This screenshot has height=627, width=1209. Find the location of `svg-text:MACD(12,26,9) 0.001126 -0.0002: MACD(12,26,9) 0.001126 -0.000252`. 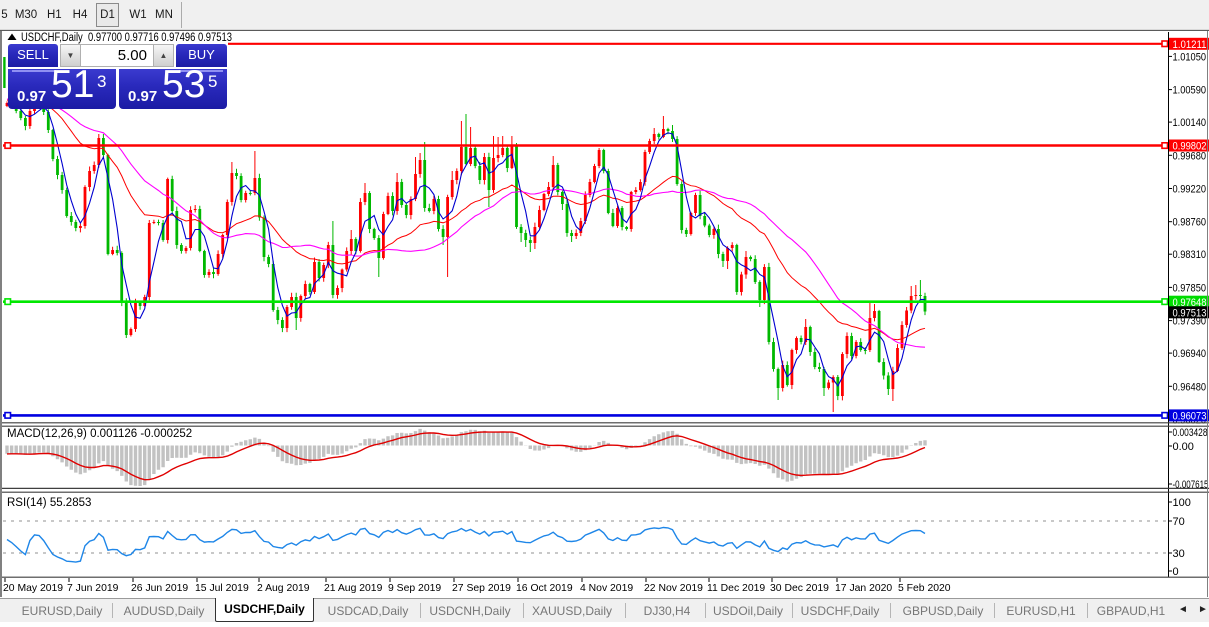

svg-text:MACD(12,26,9) 0.001126 -0.0002: MACD(12,26,9) 0.001126 -0.000252 is located at coordinates (99, 434).